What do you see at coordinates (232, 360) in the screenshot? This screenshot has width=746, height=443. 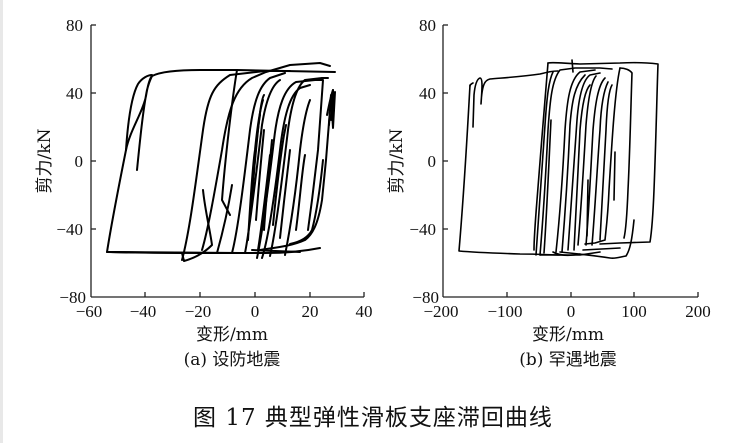 I see `chart-a-caption: (a) 设防地震` at bounding box center [232, 360].